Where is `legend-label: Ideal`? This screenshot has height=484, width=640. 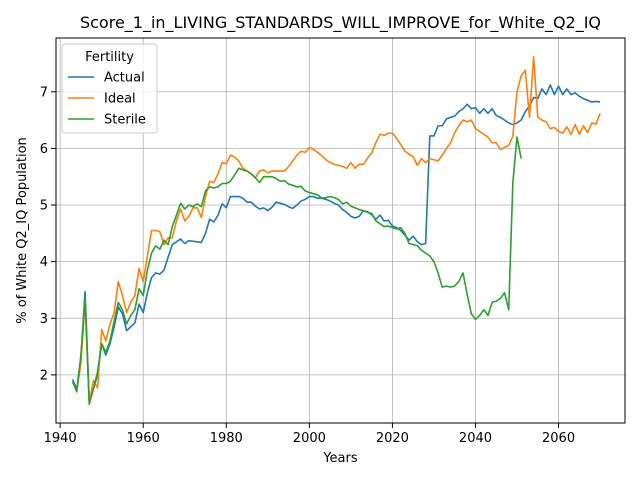
legend-label: Ideal is located at coordinates (120, 99).